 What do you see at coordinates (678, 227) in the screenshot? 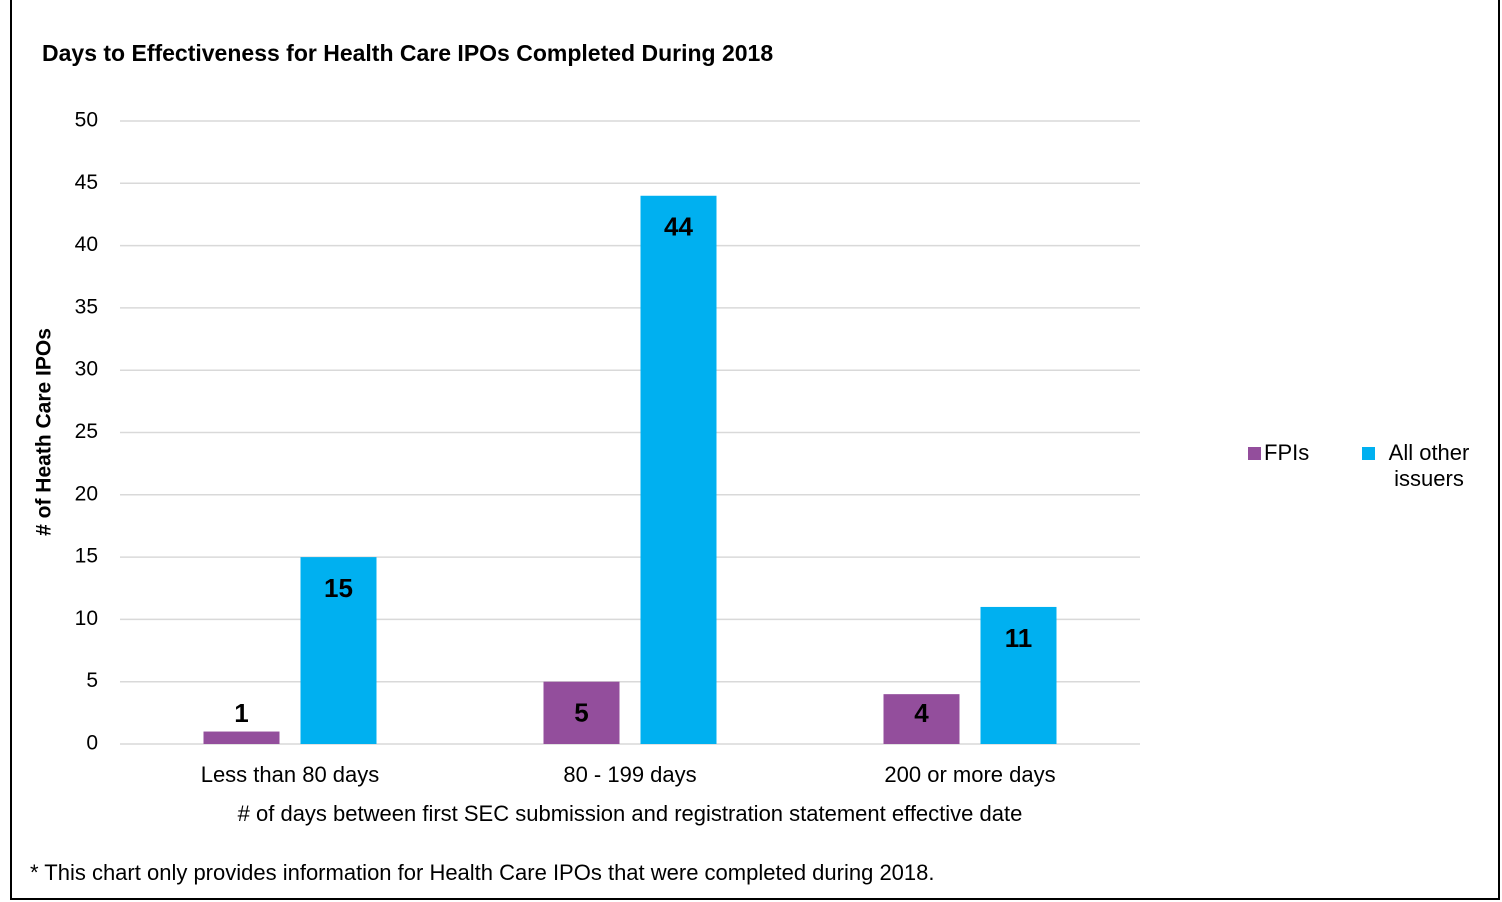
I see `data-label: 44` at bounding box center [678, 227].